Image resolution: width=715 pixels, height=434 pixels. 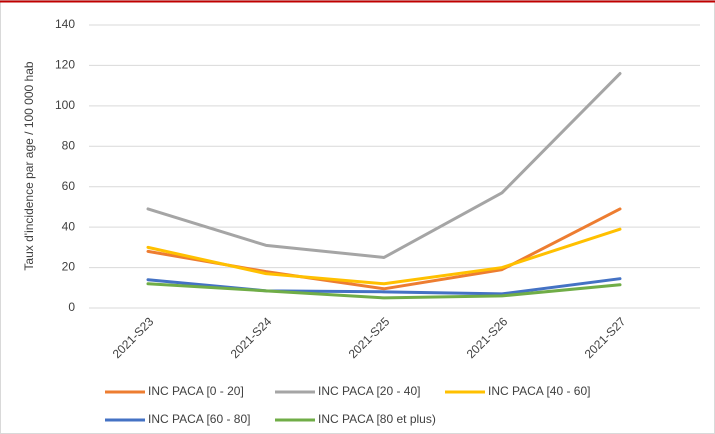 I want to click on y-tick-label: 140, so click(x=65, y=24).